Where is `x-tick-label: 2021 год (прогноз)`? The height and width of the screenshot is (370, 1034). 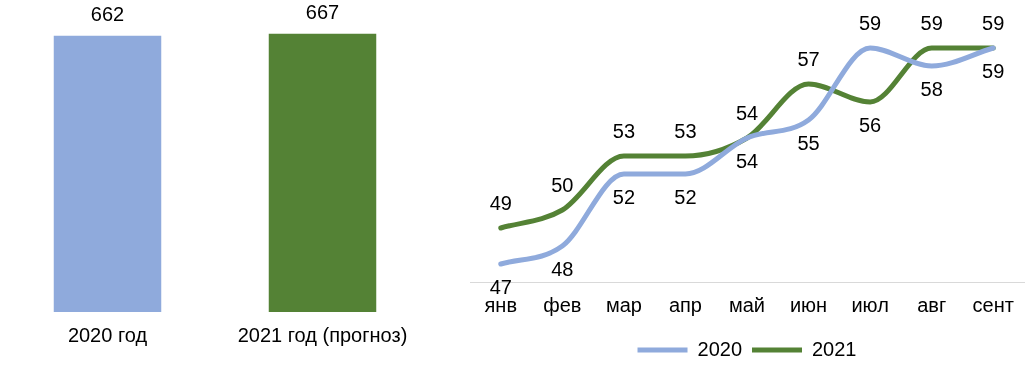 x-tick-label: 2021 год (прогноз) is located at coordinates (322, 334).